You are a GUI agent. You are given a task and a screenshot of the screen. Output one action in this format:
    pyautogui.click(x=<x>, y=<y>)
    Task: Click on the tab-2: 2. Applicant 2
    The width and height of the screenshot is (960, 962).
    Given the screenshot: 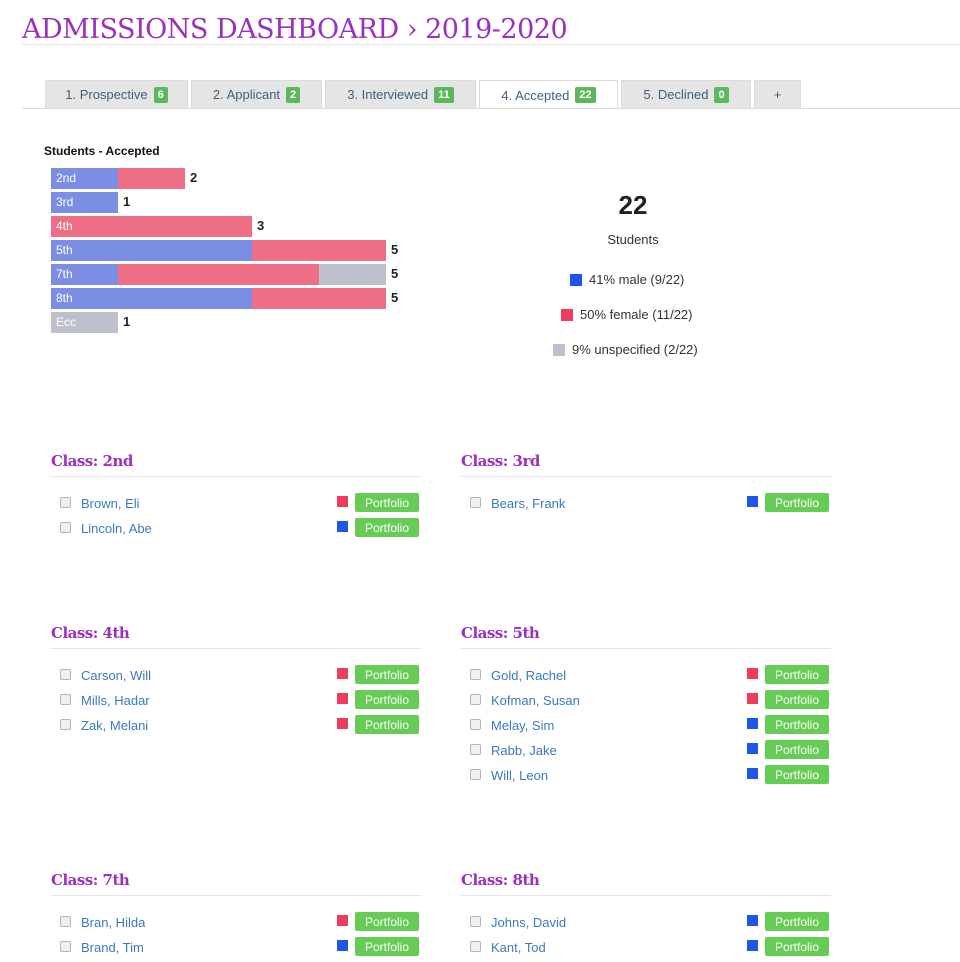 What is the action you would take?
    pyautogui.click(x=256, y=94)
    